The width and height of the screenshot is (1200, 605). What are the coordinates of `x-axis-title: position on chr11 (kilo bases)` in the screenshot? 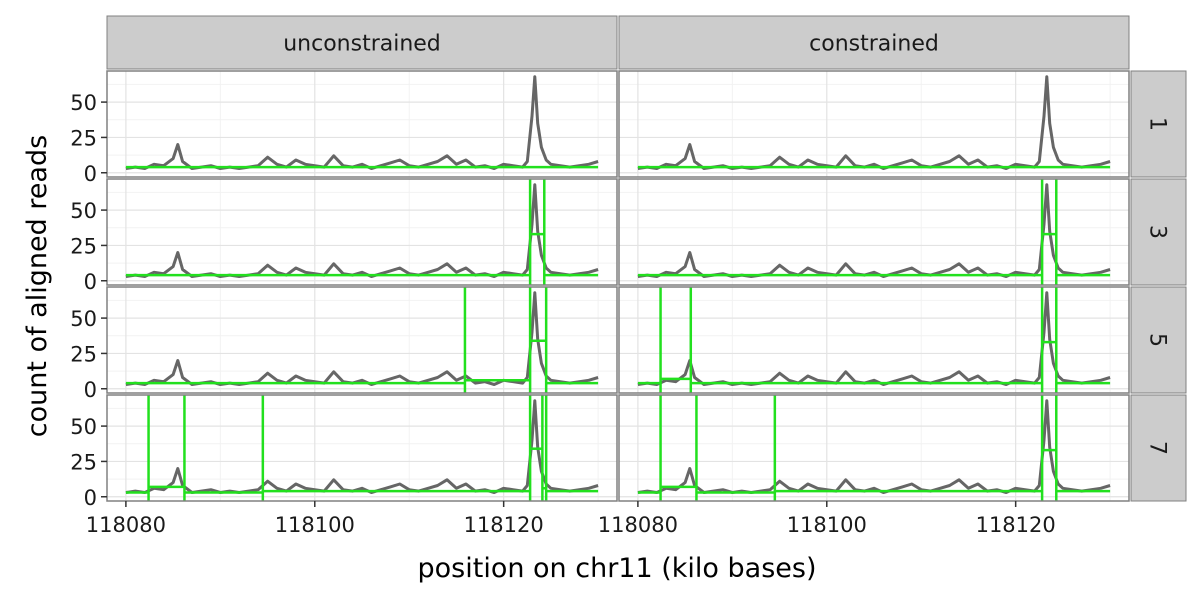 It's located at (617, 568).